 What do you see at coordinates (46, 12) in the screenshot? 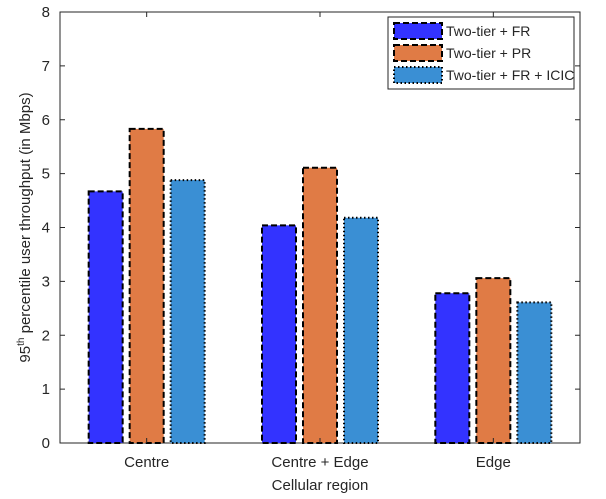
I see `y-tick-label: 8` at bounding box center [46, 12].